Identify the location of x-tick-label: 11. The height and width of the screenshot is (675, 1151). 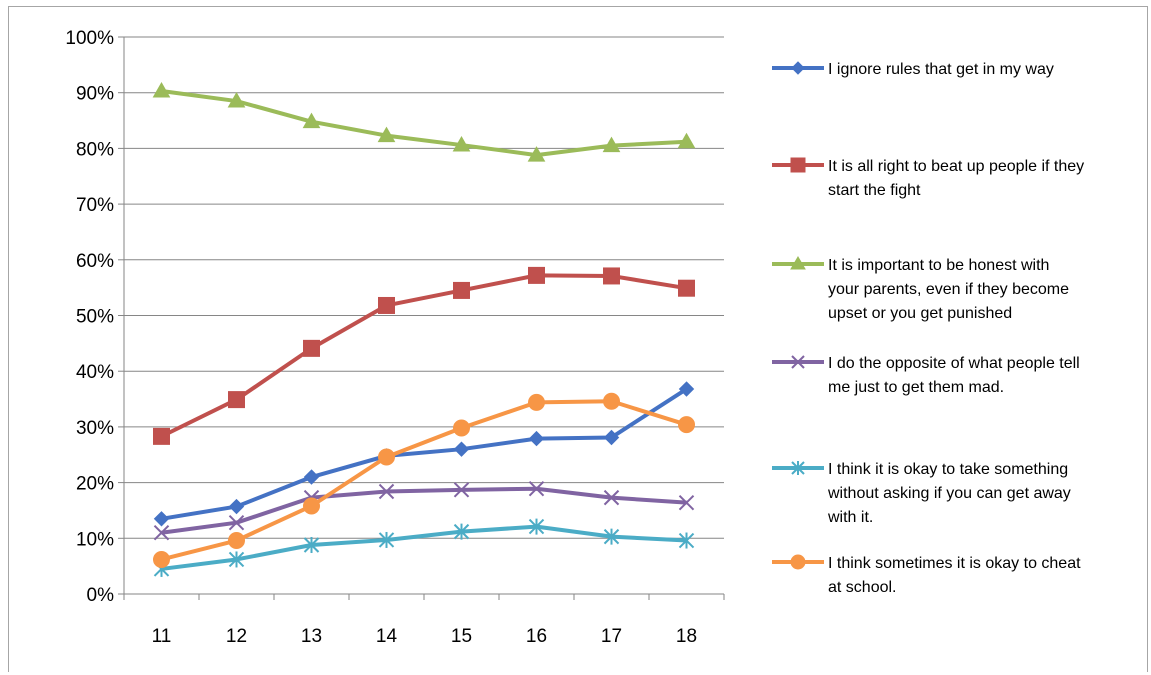
(162, 636).